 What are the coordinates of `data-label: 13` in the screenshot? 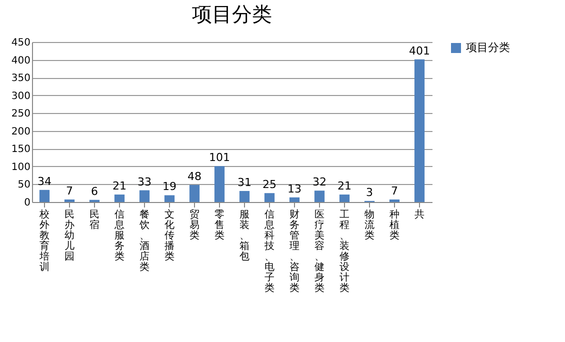 It's located at (295, 189).